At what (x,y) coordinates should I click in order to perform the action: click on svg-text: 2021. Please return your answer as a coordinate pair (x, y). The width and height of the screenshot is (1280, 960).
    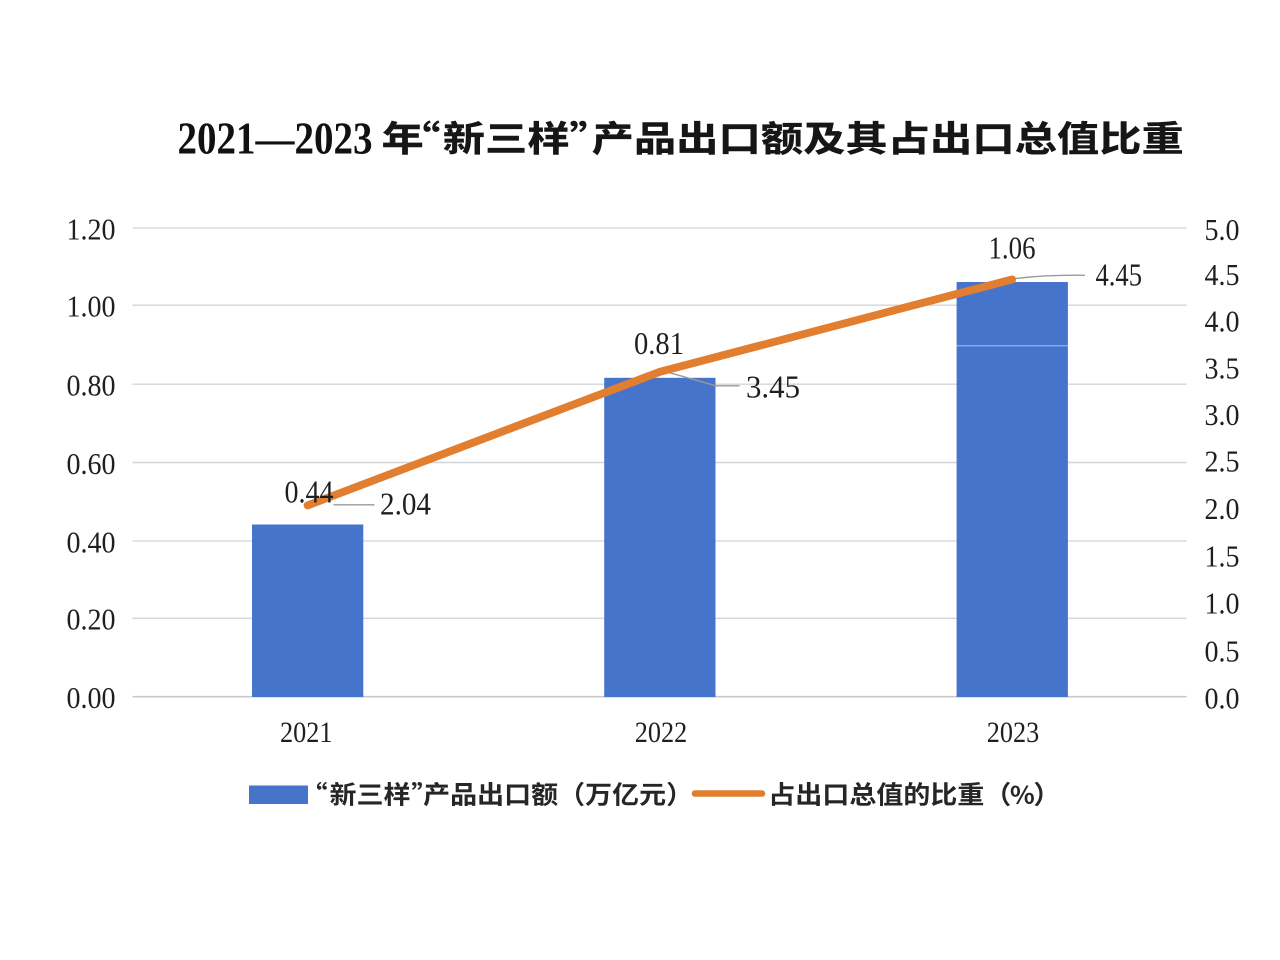
    Looking at the image, I should click on (306, 732).